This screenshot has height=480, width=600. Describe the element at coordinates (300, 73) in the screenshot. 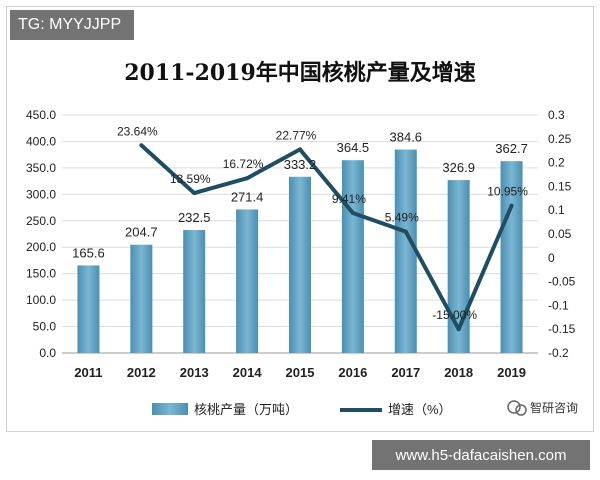

I see `chart-title: 2011-2019年中国核桃产量及增速` at that location.